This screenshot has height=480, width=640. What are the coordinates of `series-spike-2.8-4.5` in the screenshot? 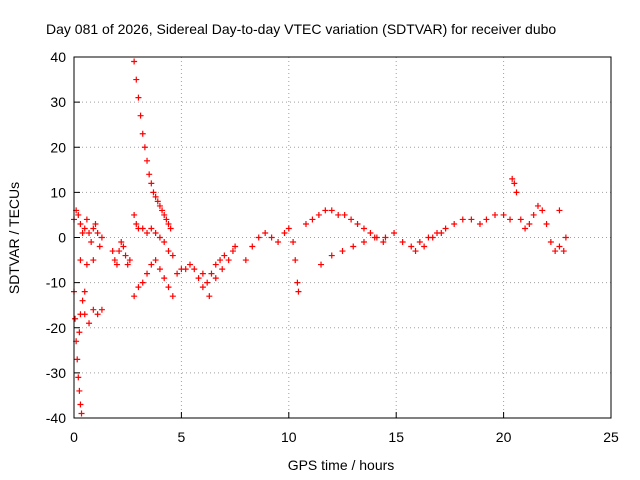 It's located at (152, 145).